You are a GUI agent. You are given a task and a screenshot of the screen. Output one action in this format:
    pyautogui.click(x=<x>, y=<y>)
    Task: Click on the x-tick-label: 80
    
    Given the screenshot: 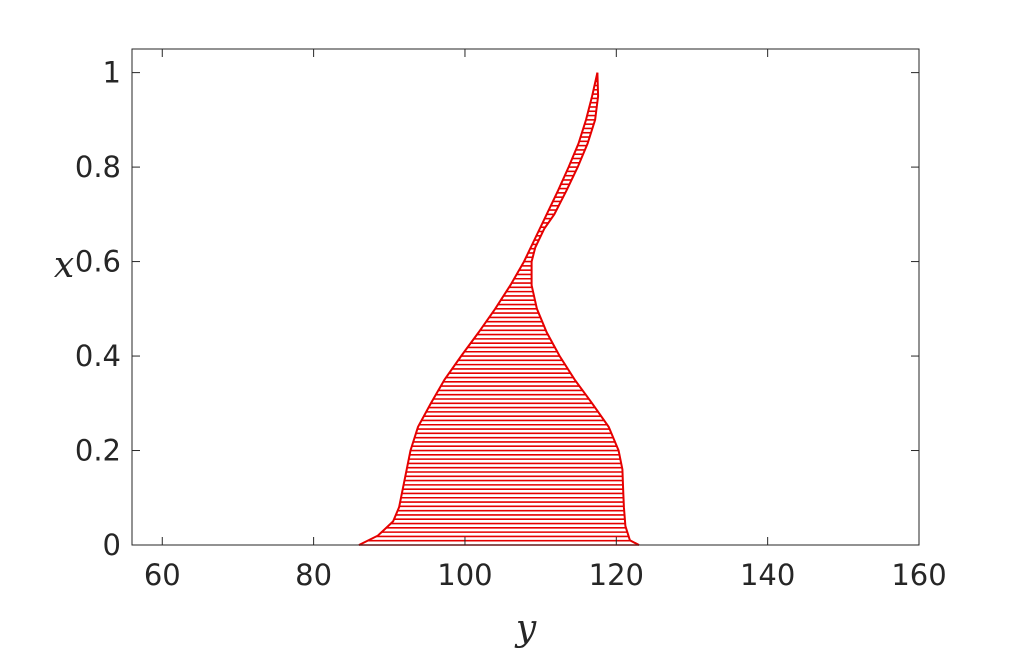 What is the action you would take?
    pyautogui.click(x=313, y=575)
    